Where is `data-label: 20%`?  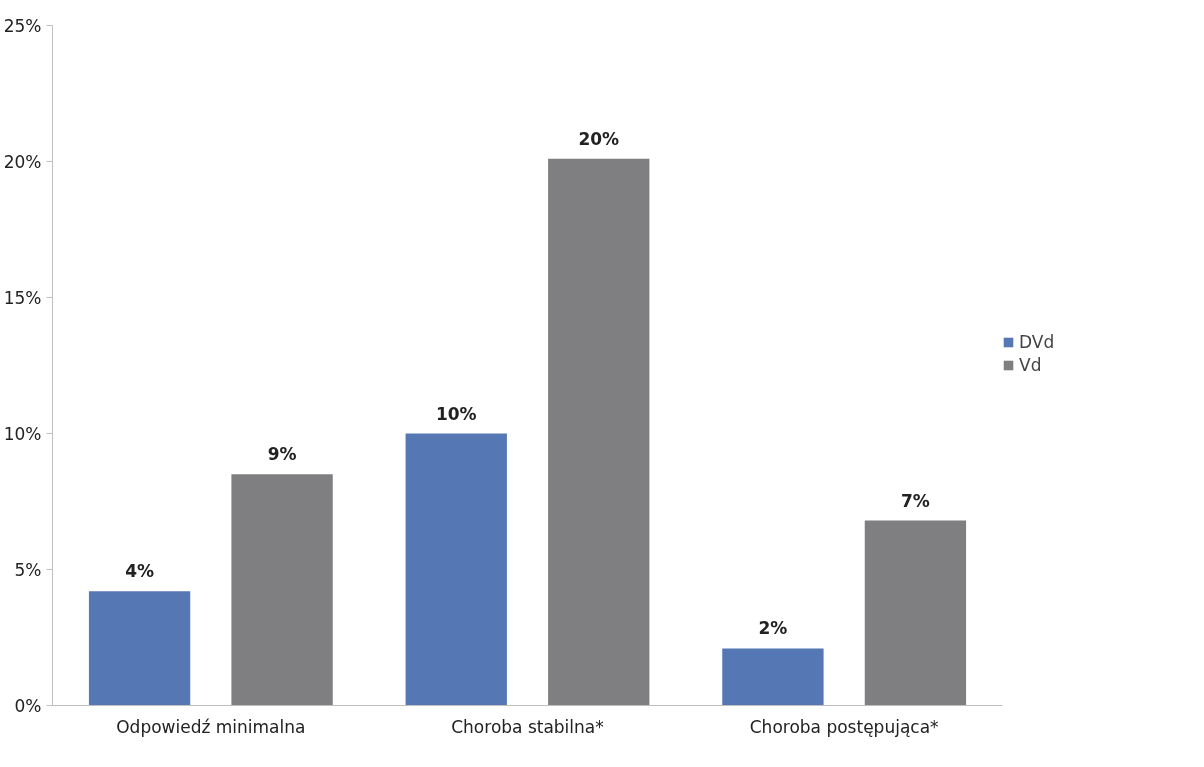 data-label: 20% is located at coordinates (599, 138).